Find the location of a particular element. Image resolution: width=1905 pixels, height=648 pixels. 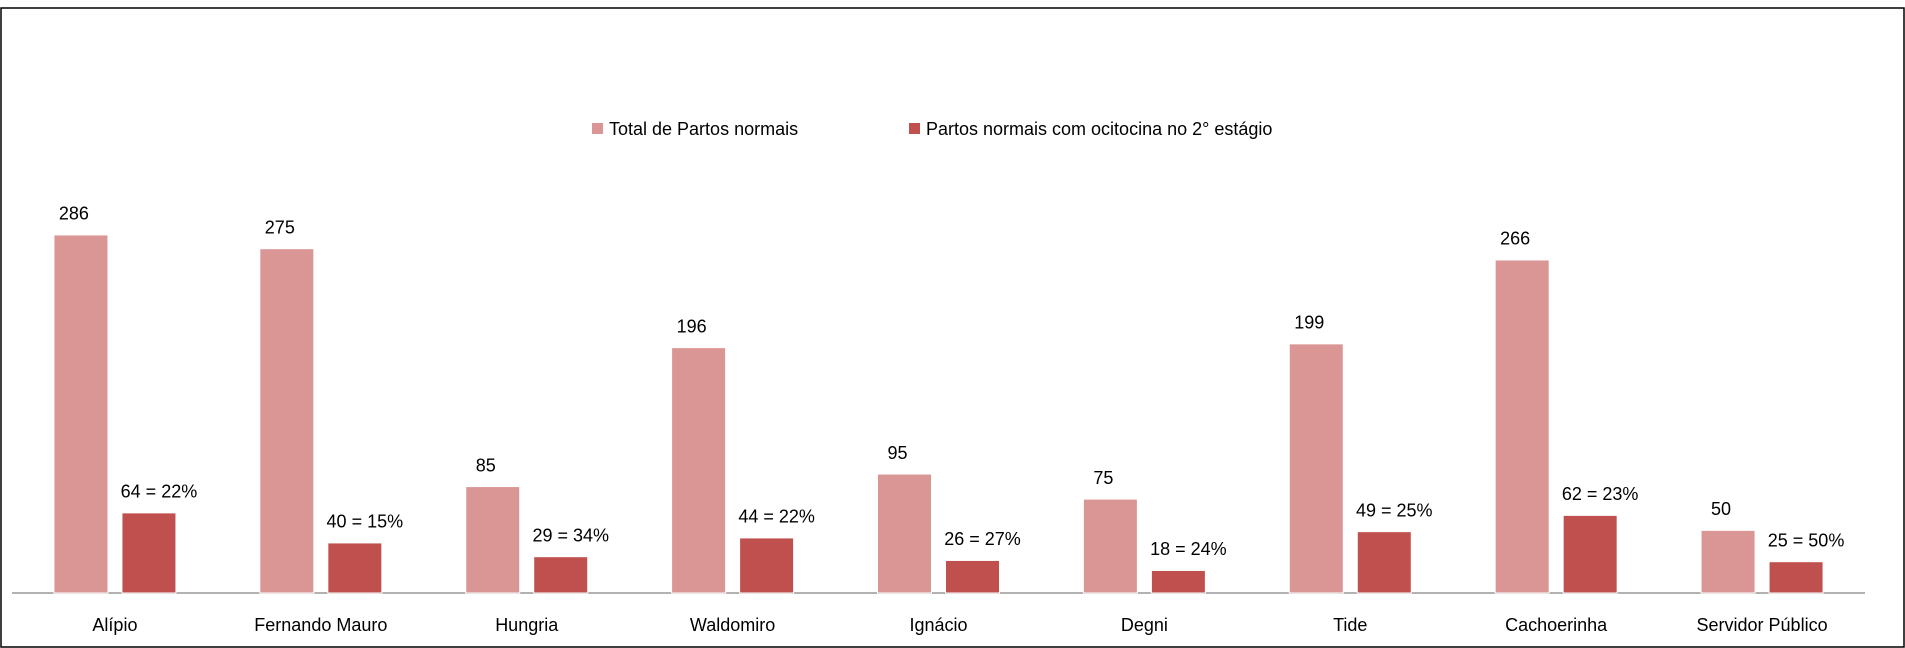

data-label: 64 = 22% is located at coordinates (159, 492).